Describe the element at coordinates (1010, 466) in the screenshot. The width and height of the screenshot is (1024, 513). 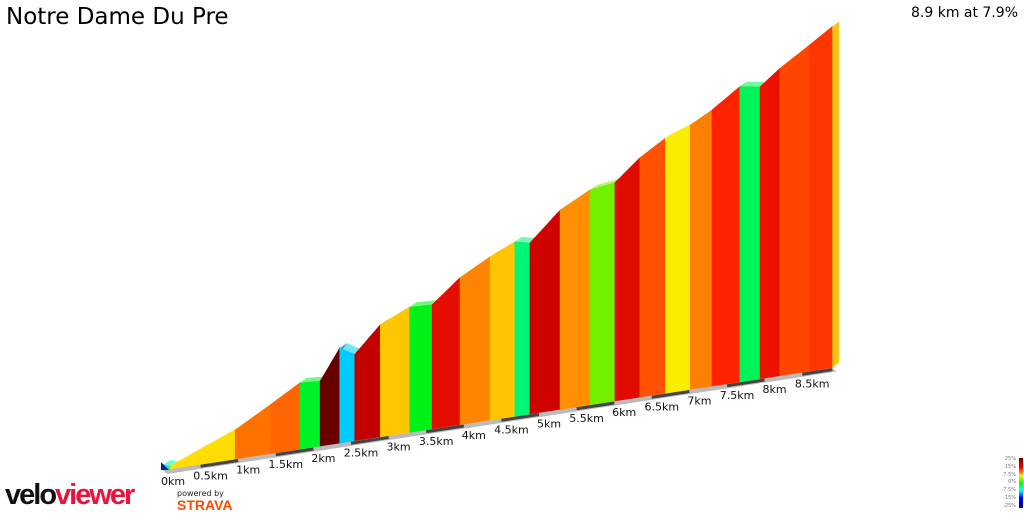
I see `legend-label: 15%` at that location.